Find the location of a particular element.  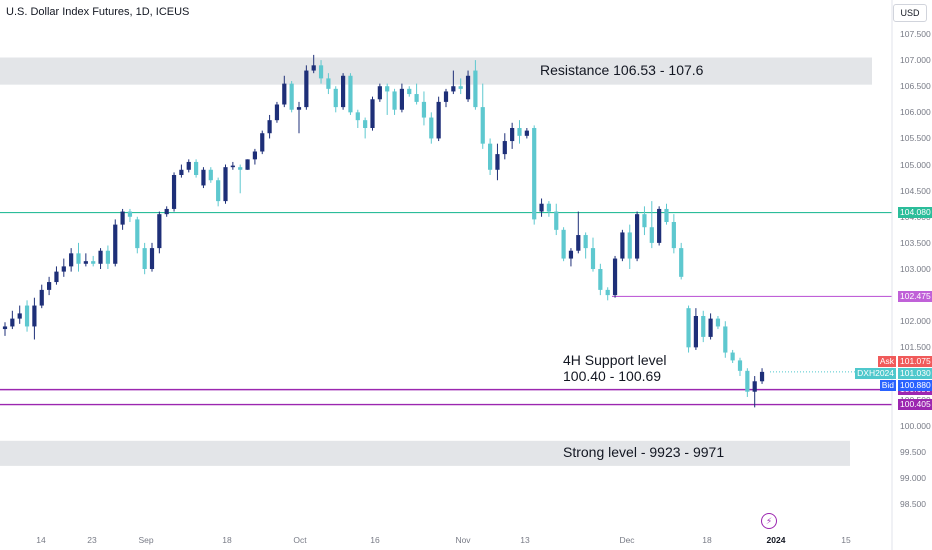

price-tick-label: 105.000 is located at coordinates (915, 164).